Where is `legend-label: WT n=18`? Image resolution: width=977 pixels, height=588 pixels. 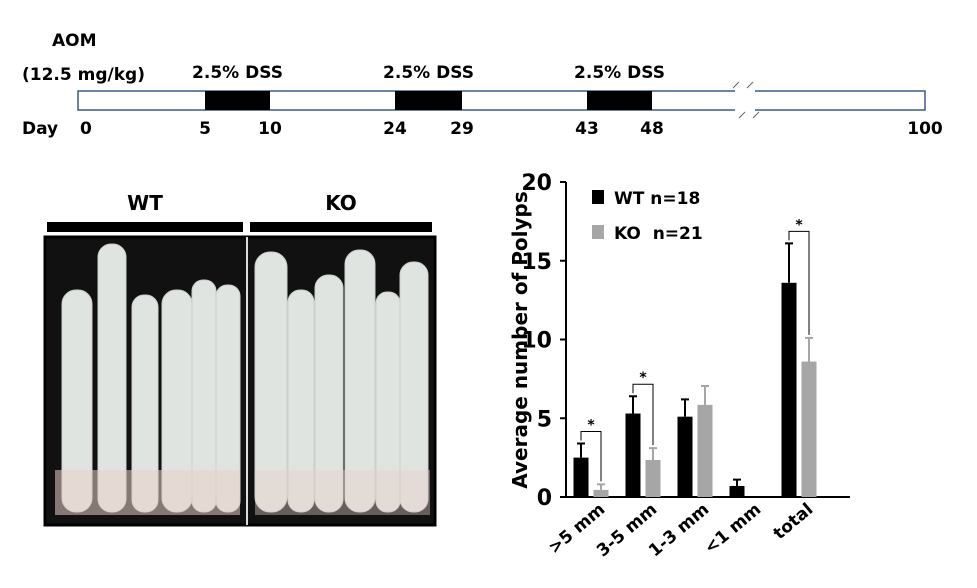 legend-label: WT n=18 is located at coordinates (657, 199).